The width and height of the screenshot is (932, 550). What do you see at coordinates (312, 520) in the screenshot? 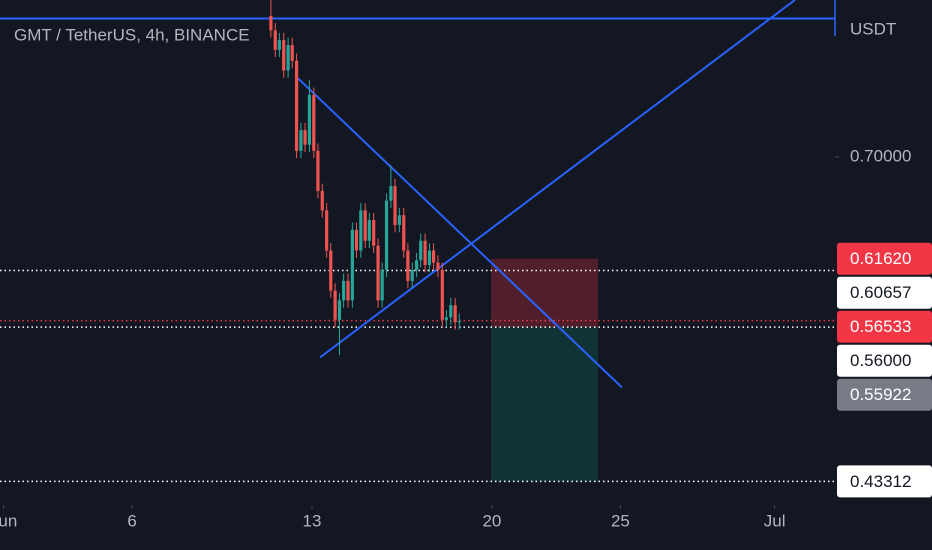
I see `x-tick-label: 13` at bounding box center [312, 520].